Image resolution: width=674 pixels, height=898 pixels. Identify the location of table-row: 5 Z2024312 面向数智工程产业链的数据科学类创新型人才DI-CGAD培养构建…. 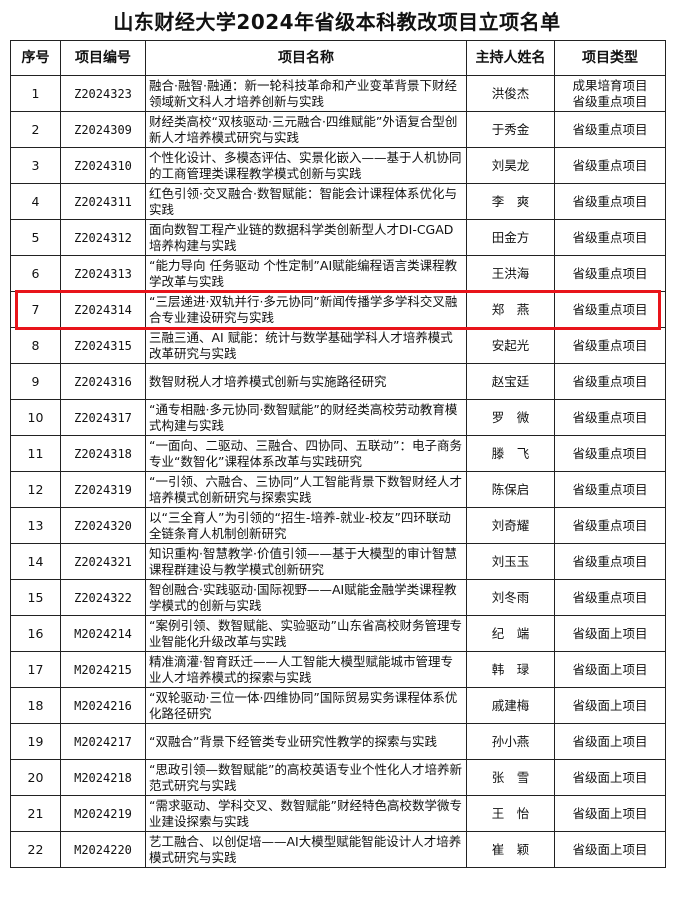
(338, 237).